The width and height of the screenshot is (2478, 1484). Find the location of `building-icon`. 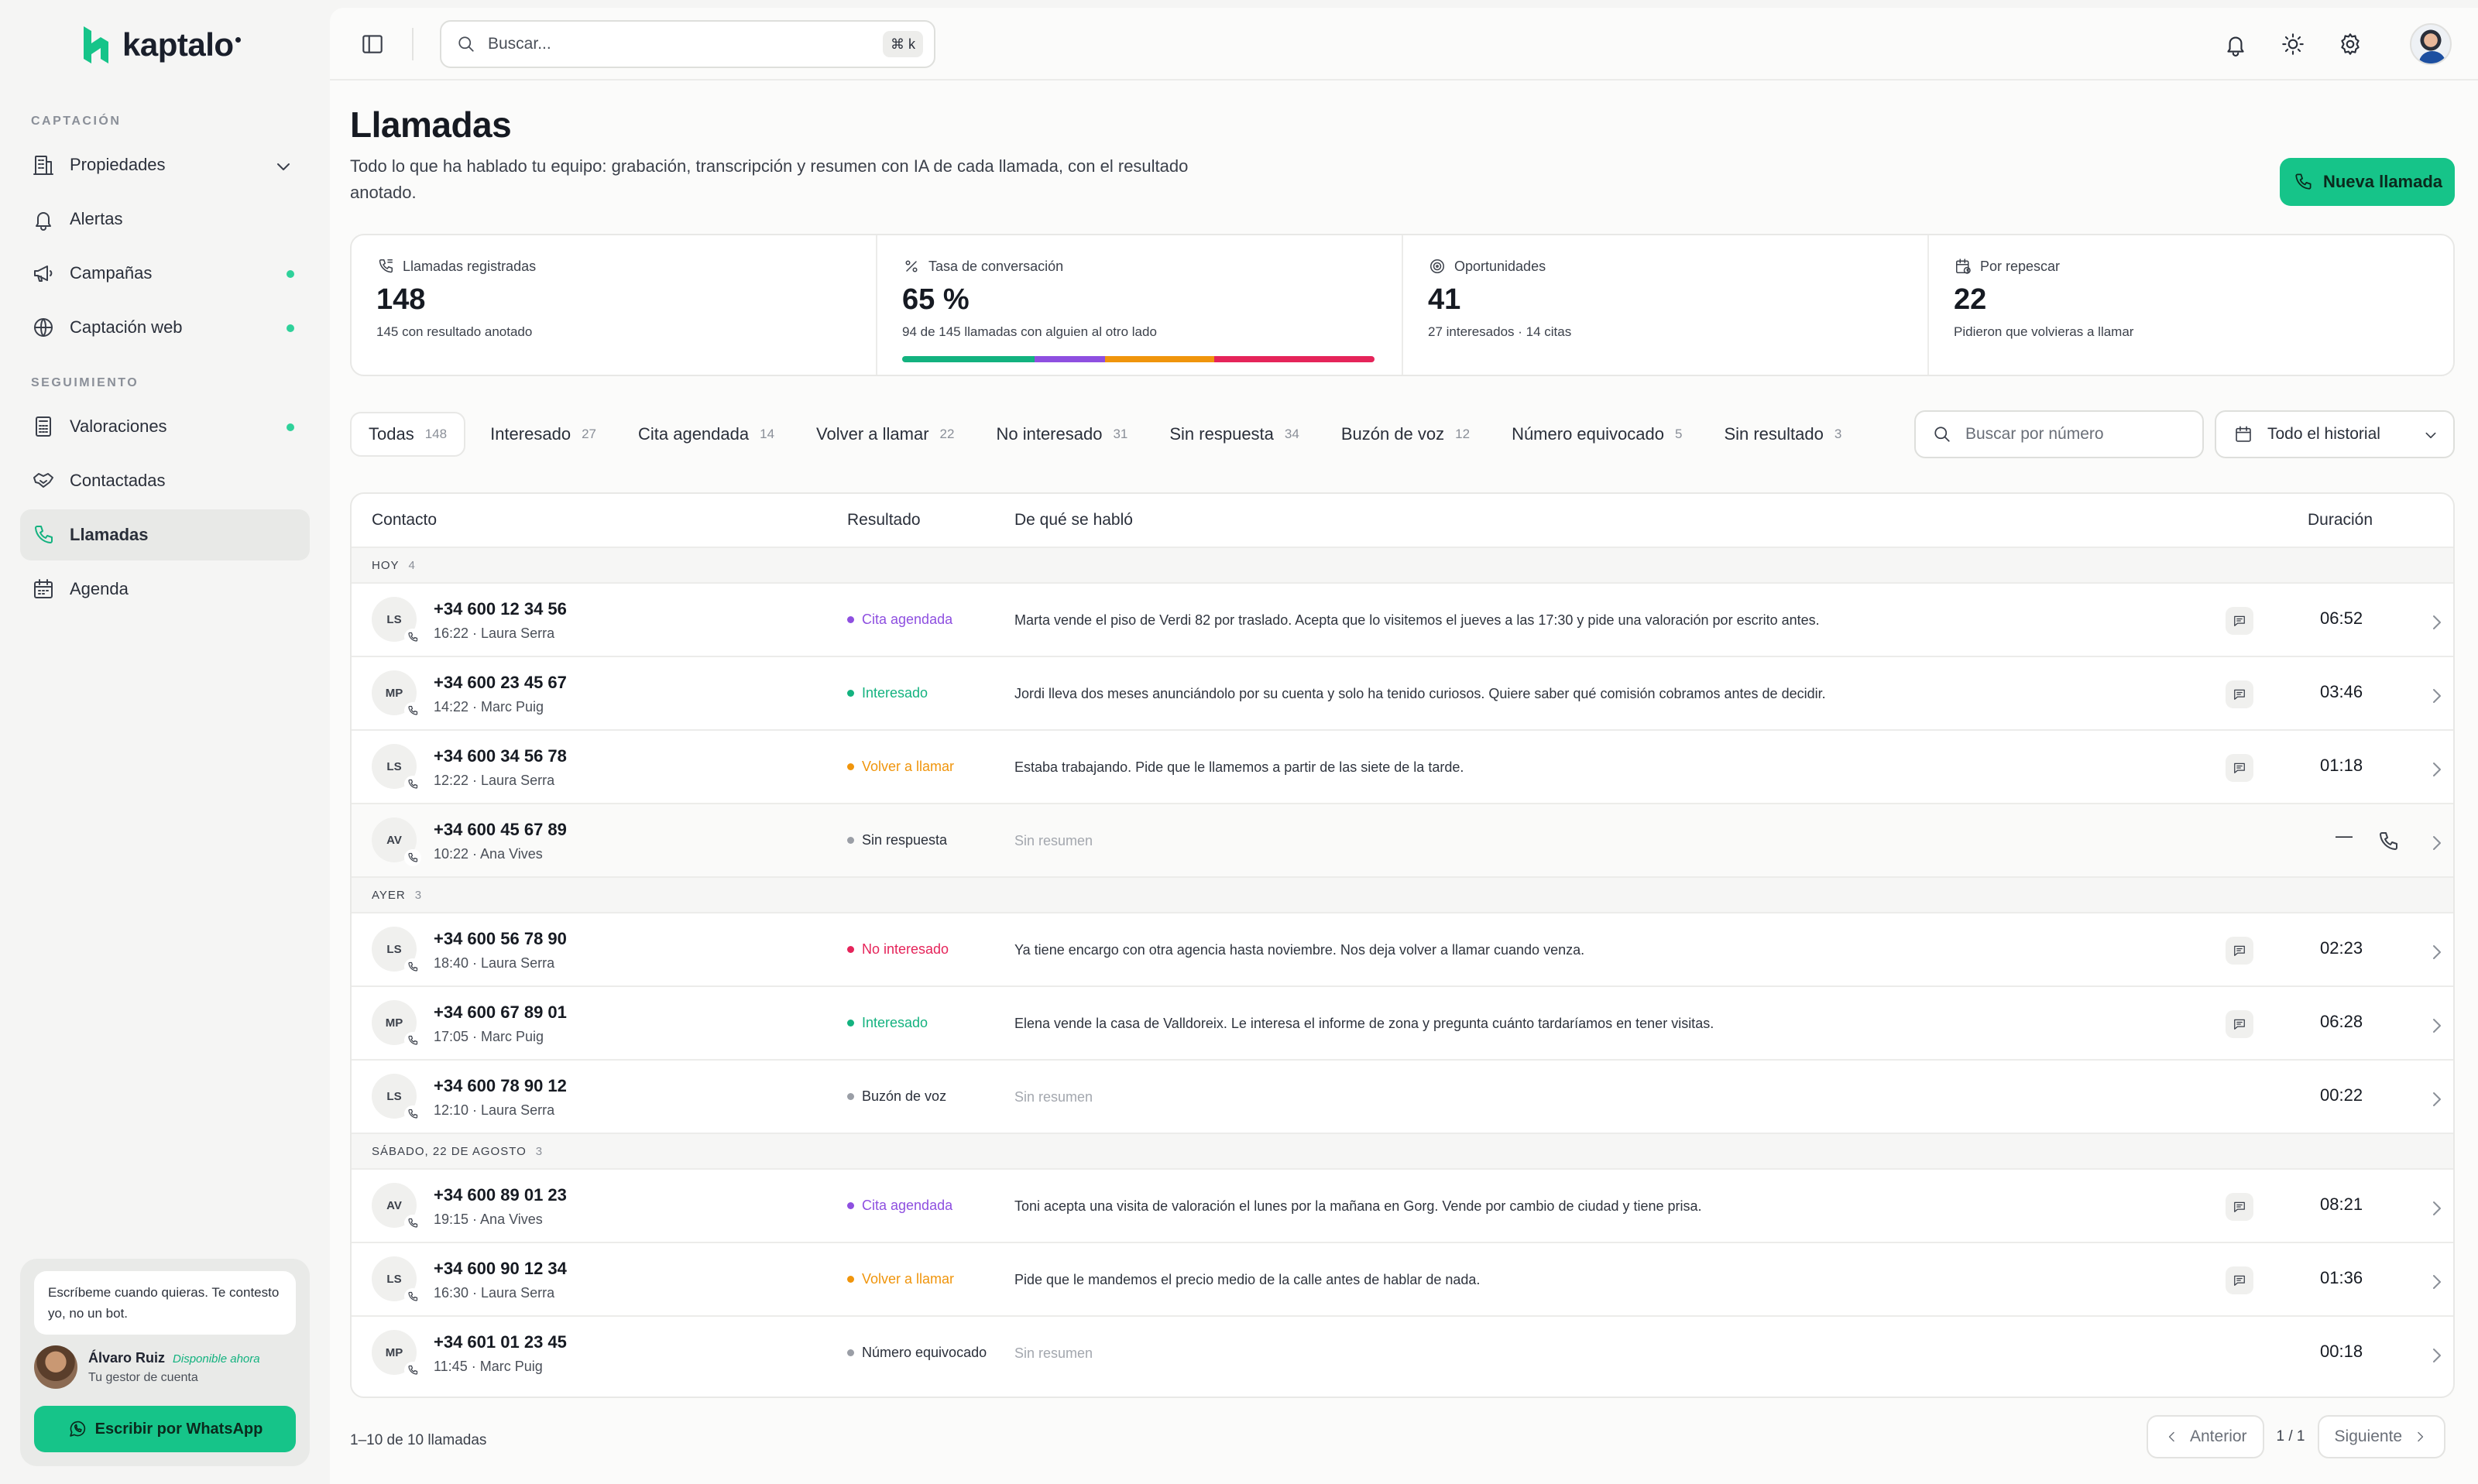

building-icon is located at coordinates (43, 166).